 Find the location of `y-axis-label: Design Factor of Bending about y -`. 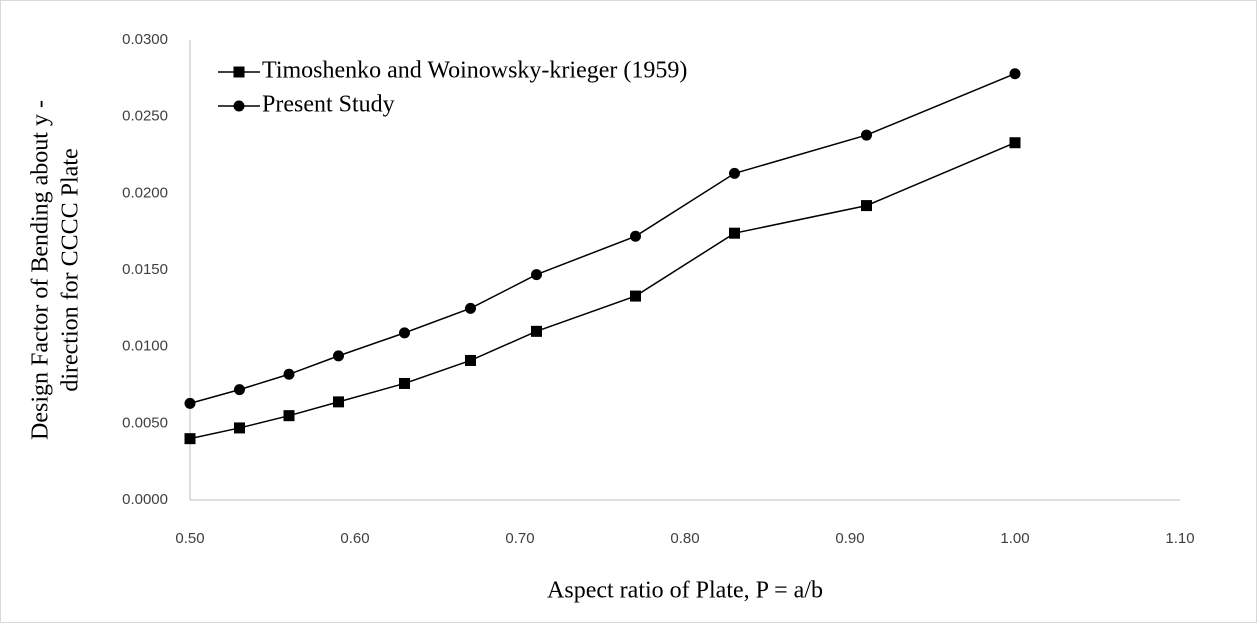

y-axis-label: Design Factor of Bending about y - is located at coordinates (41, 270).